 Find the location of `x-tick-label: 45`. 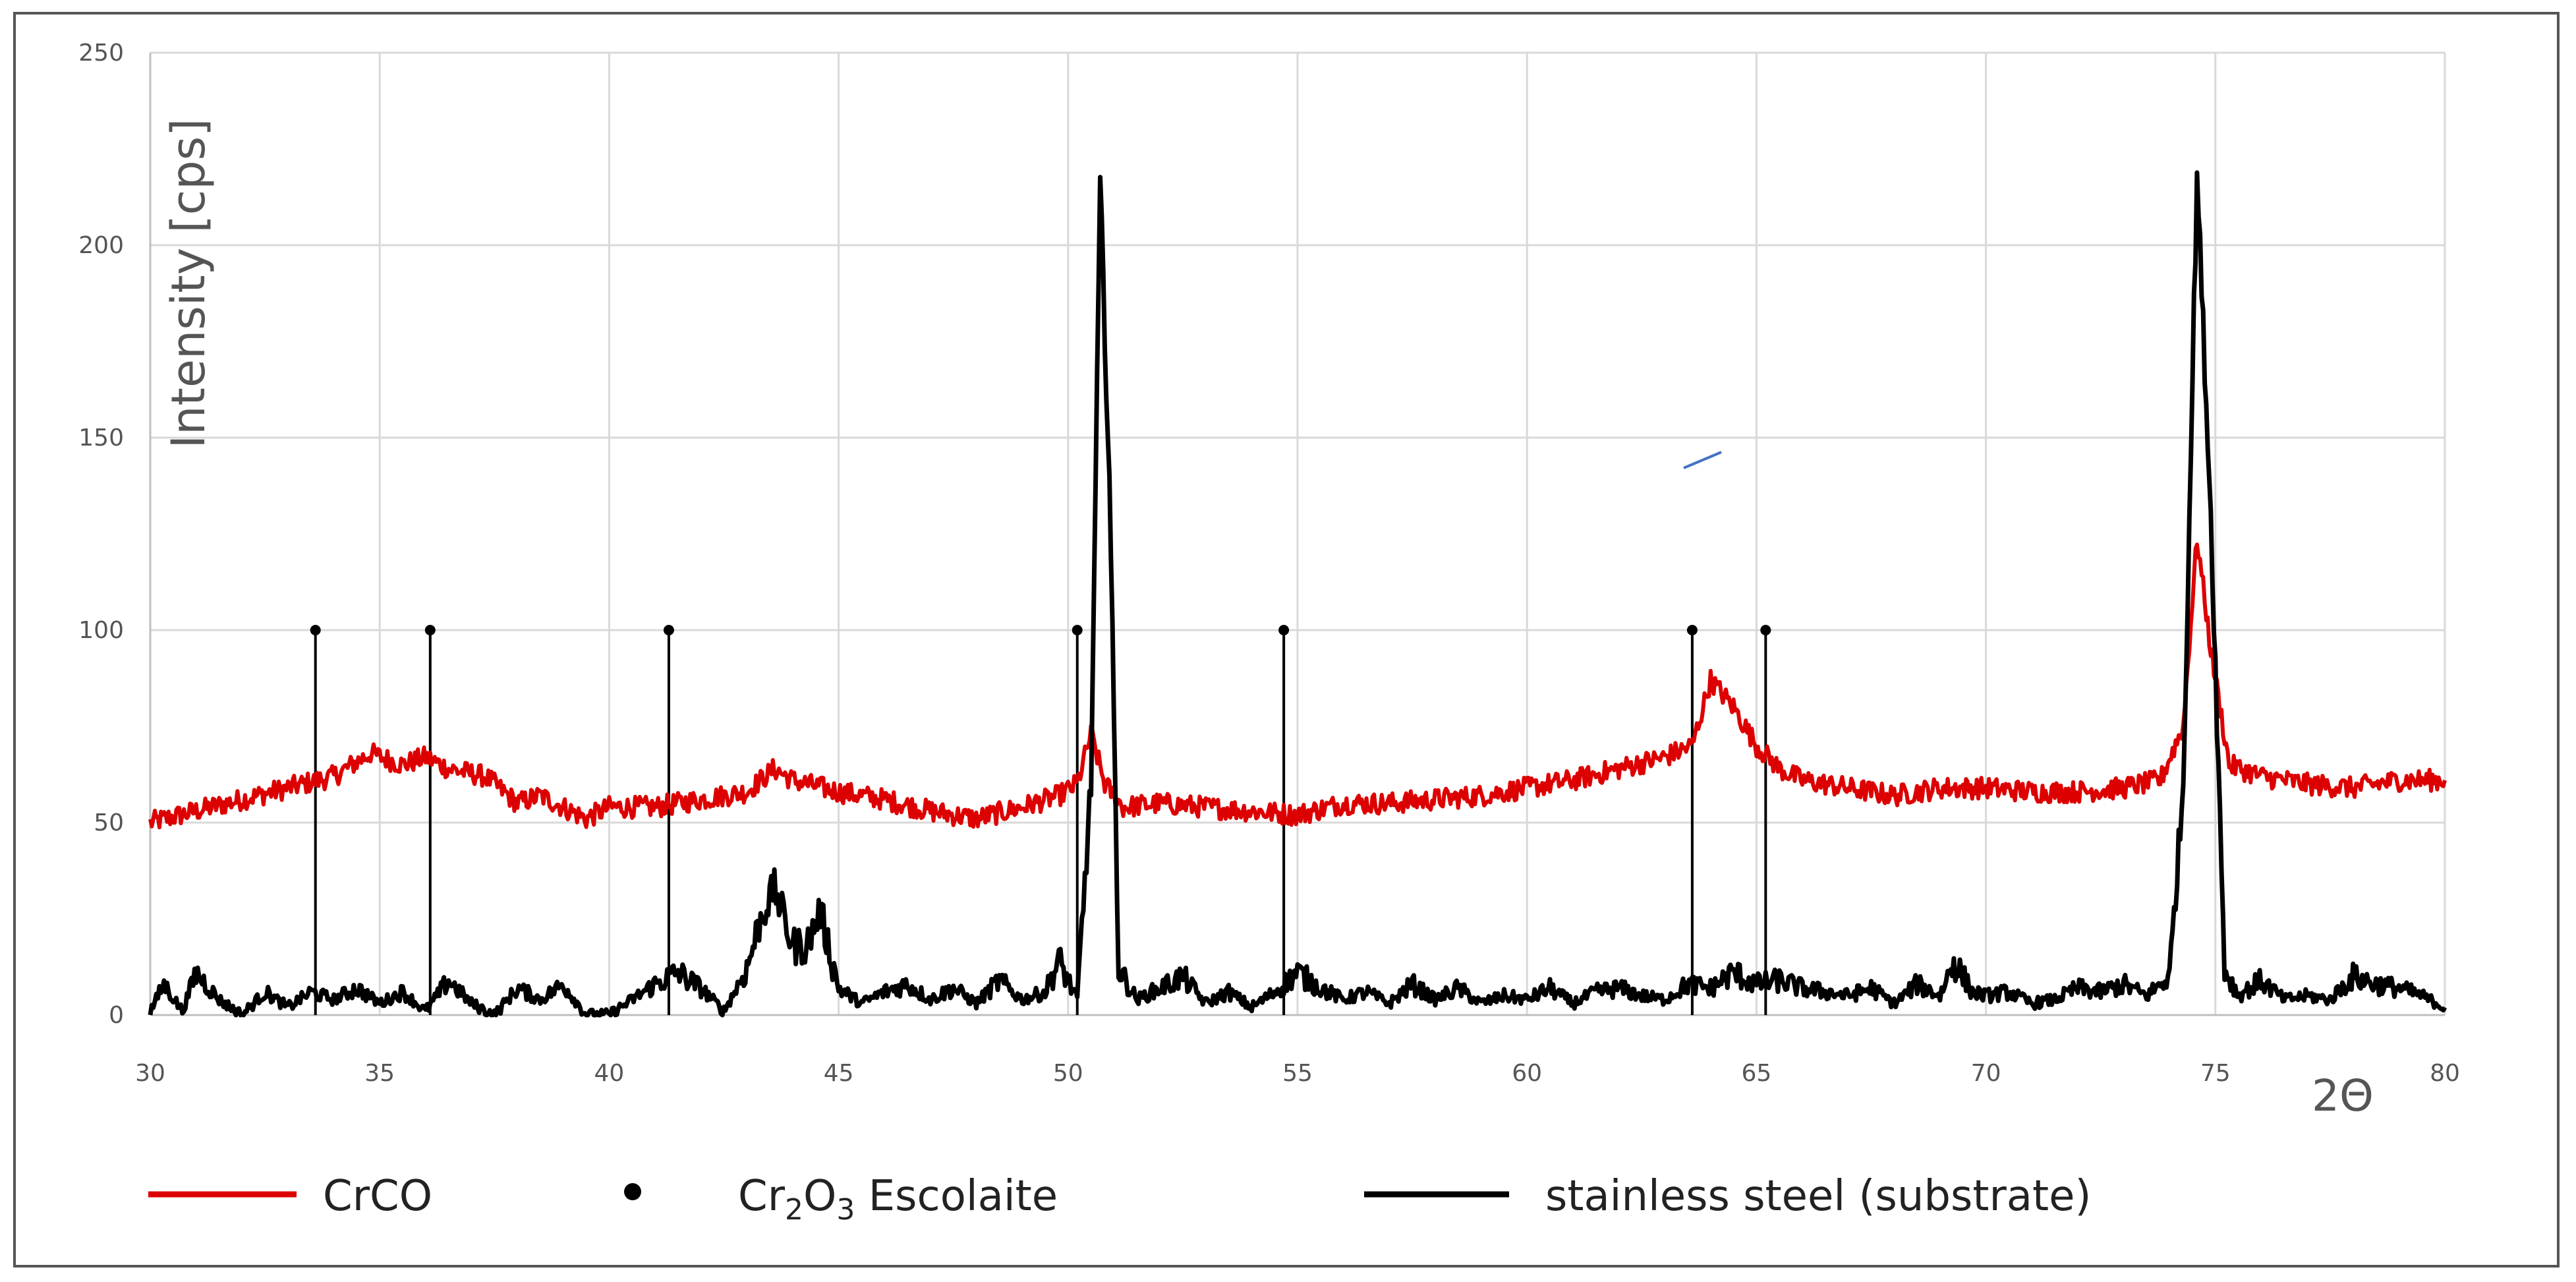

x-tick-label: 45 is located at coordinates (839, 1073).